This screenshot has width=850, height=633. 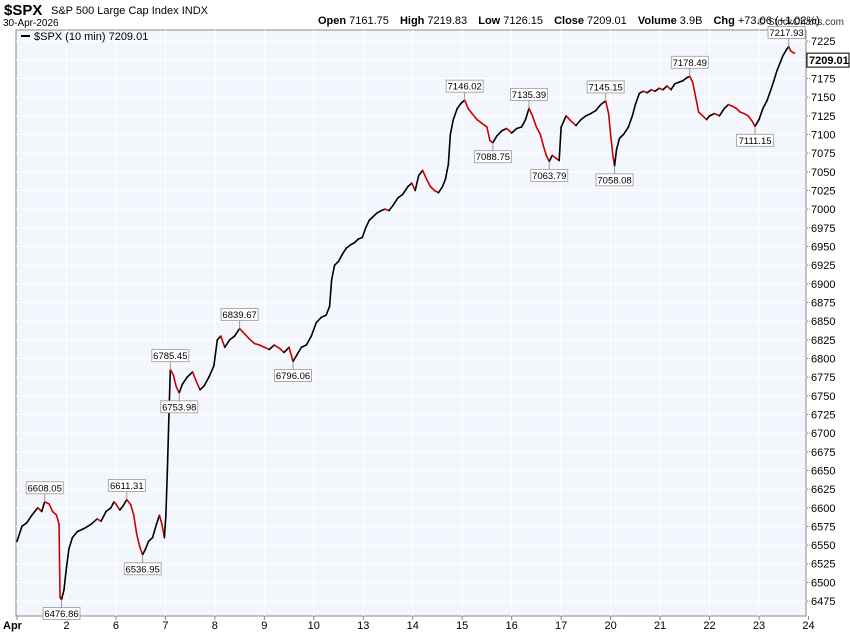 I want to click on y-tick-label: 6500, so click(x=823, y=583).